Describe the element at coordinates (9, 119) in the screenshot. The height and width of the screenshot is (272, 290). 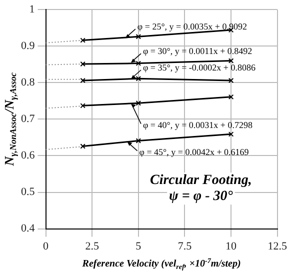
I see `y-axis-title: Nγ,NonAssoc/Nγ,Assoc` at that location.